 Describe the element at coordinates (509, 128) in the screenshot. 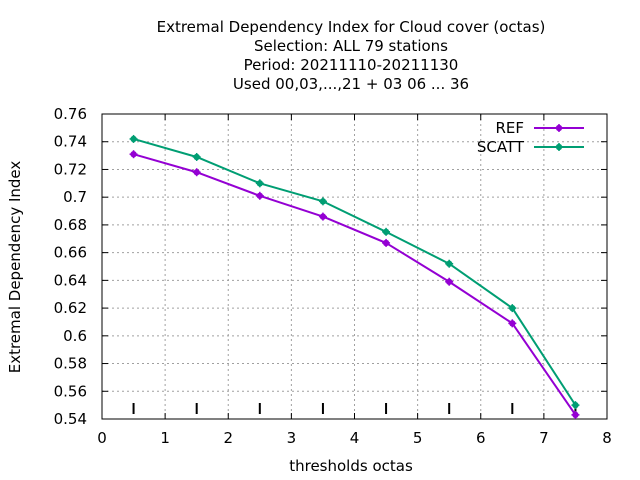

I see `legend-label-ref: REF` at that location.